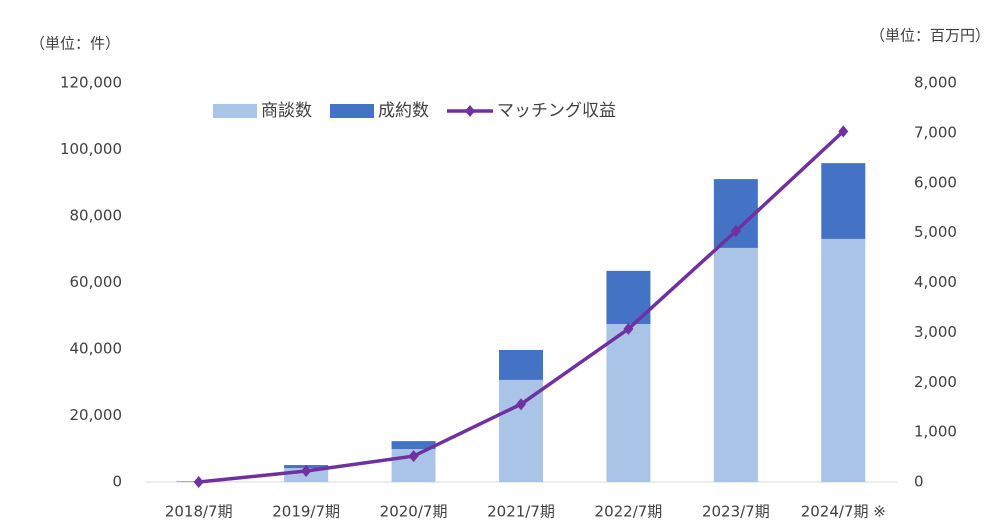 The height and width of the screenshot is (531, 1000). What do you see at coordinates (75, 44) in the screenshot?
I see `y-axis-label: （単位：件）` at bounding box center [75, 44].